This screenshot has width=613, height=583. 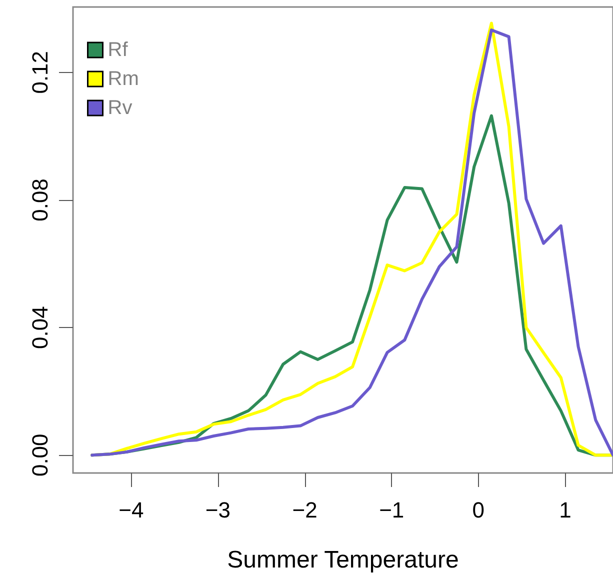 I want to click on x-tick-label: 1, so click(x=565, y=510).